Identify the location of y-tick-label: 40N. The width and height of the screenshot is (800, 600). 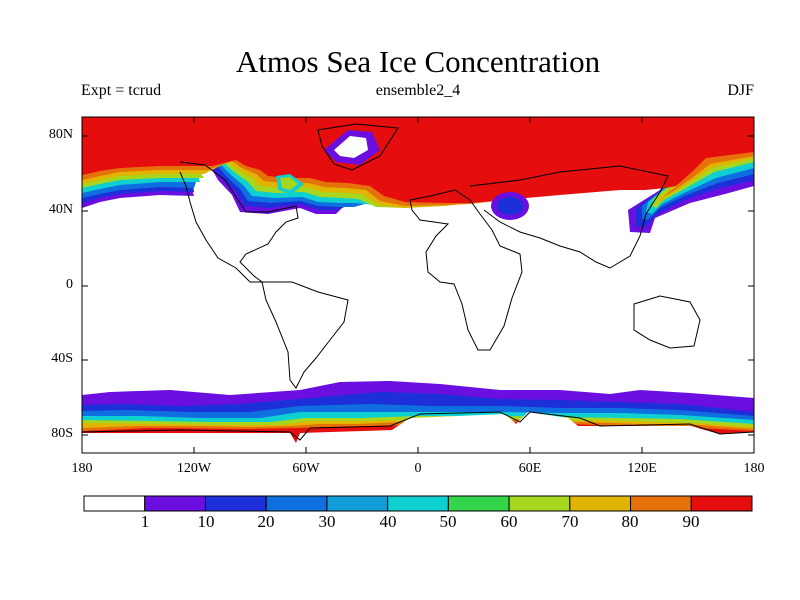
(60, 209).